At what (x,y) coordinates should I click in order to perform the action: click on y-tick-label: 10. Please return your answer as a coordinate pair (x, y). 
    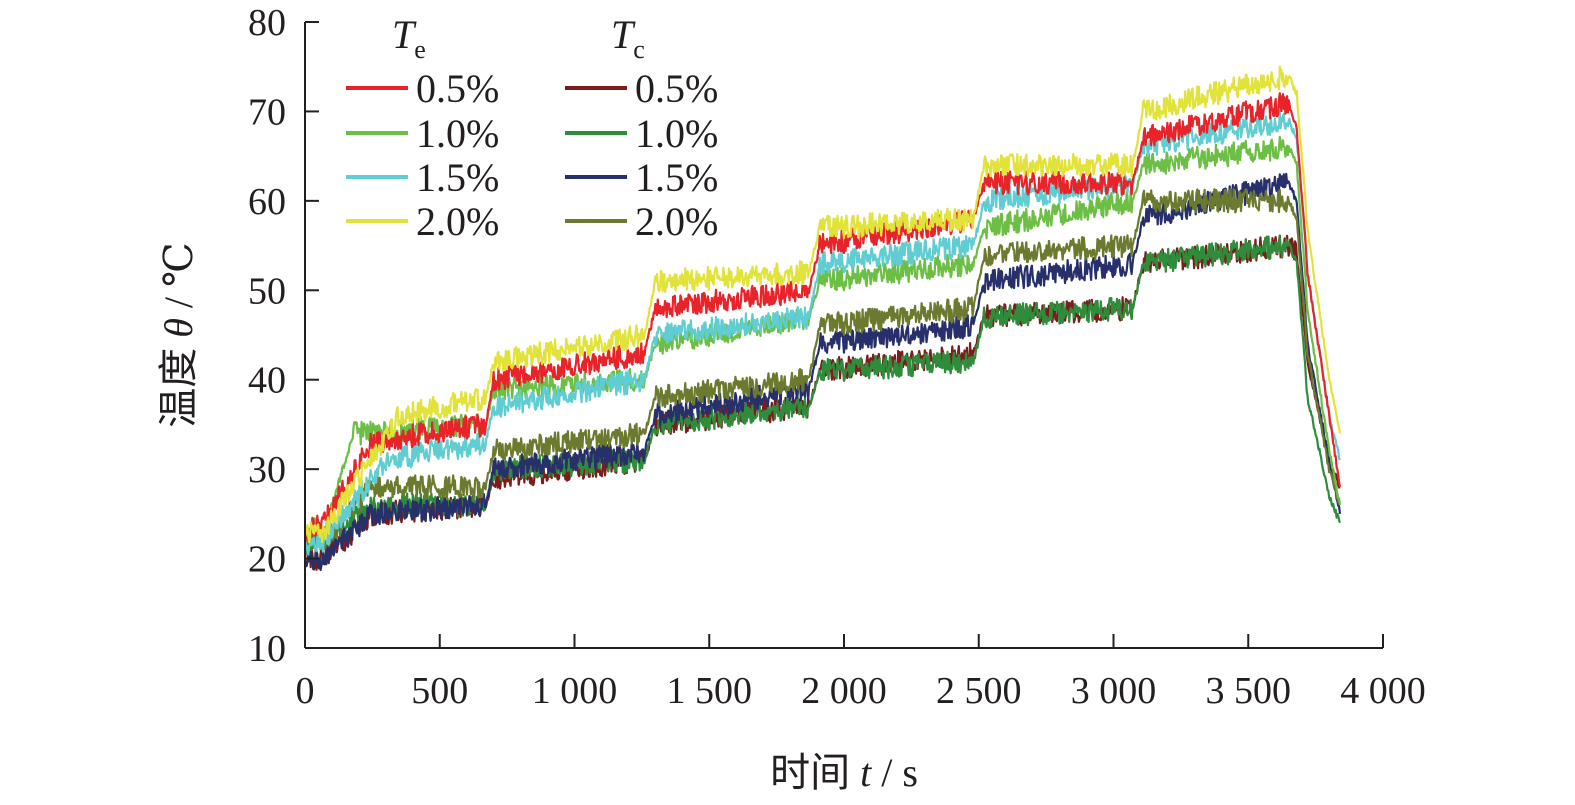
    Looking at the image, I should click on (267, 649).